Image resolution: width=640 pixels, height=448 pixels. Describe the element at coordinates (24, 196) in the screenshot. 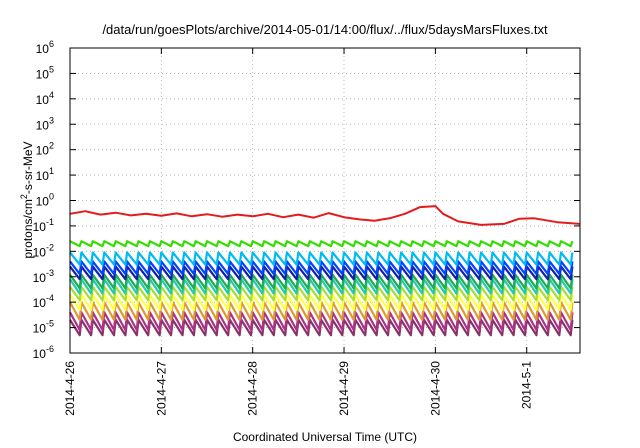

I see `y-axis-label-superscript: 2` at that location.